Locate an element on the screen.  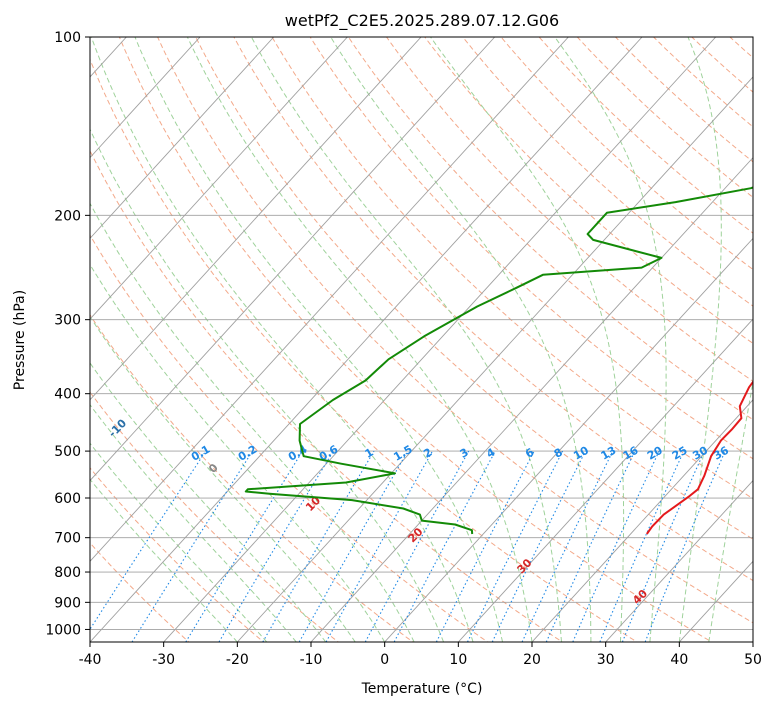
y-tick-label: 500 is located at coordinates (67, 452).